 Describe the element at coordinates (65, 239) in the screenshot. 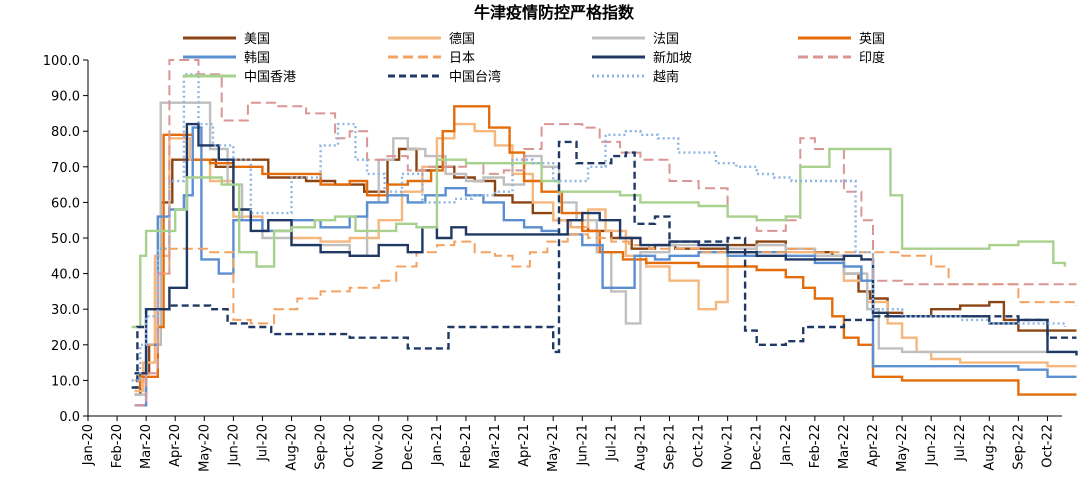

I see `y-tick-label: 50.0` at that location.